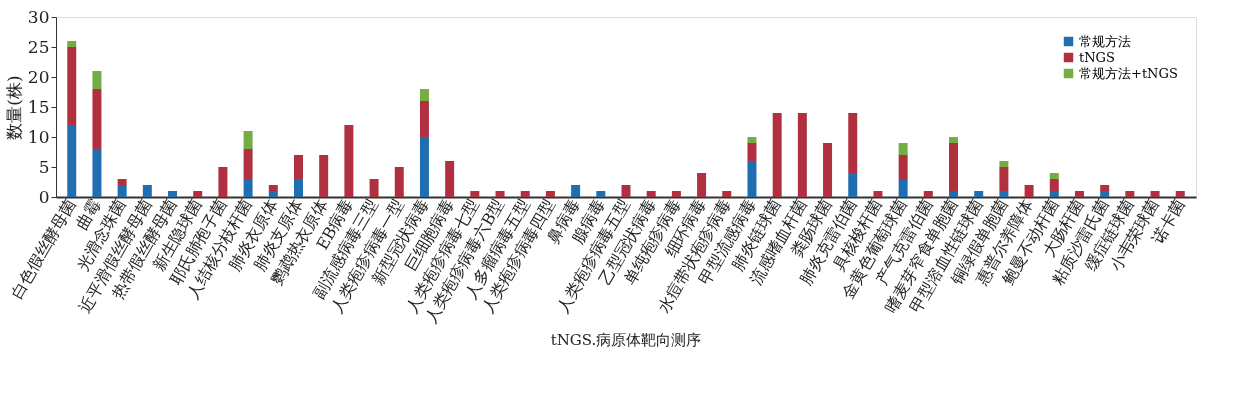 The height and width of the screenshot is (418, 1235). What do you see at coordinates (13, 107) in the screenshot?
I see `y-axis-title: 数量(株)` at bounding box center [13, 107].